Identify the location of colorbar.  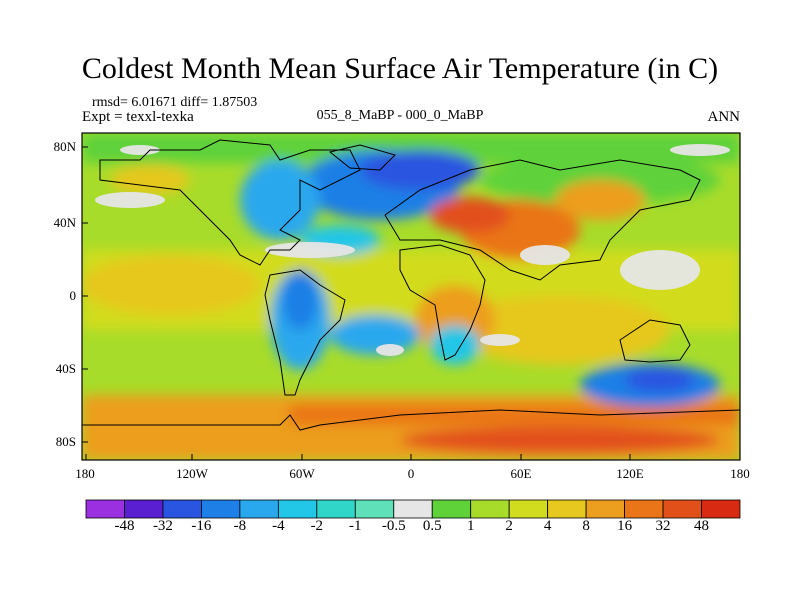
(413, 509).